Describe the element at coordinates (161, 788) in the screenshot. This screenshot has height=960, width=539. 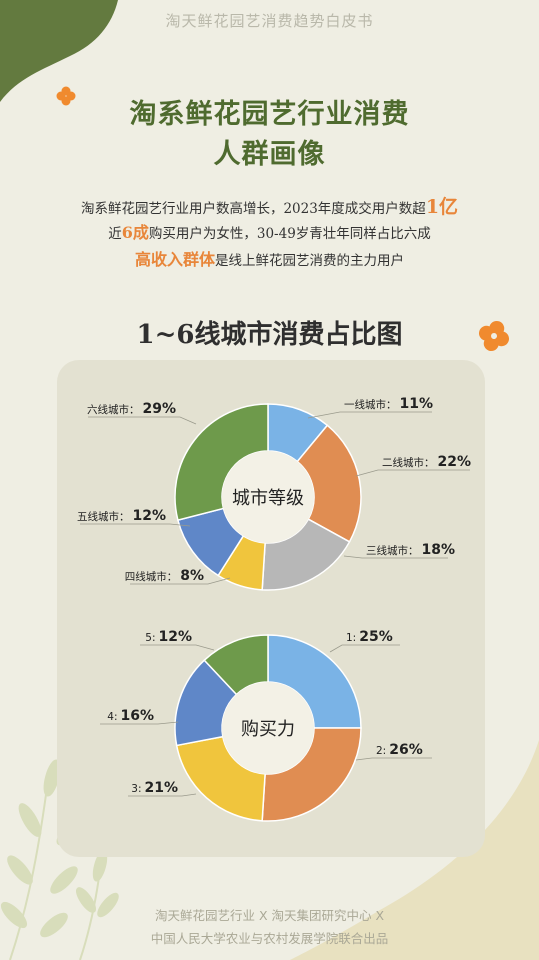
I see `slice-value: 21%` at that location.